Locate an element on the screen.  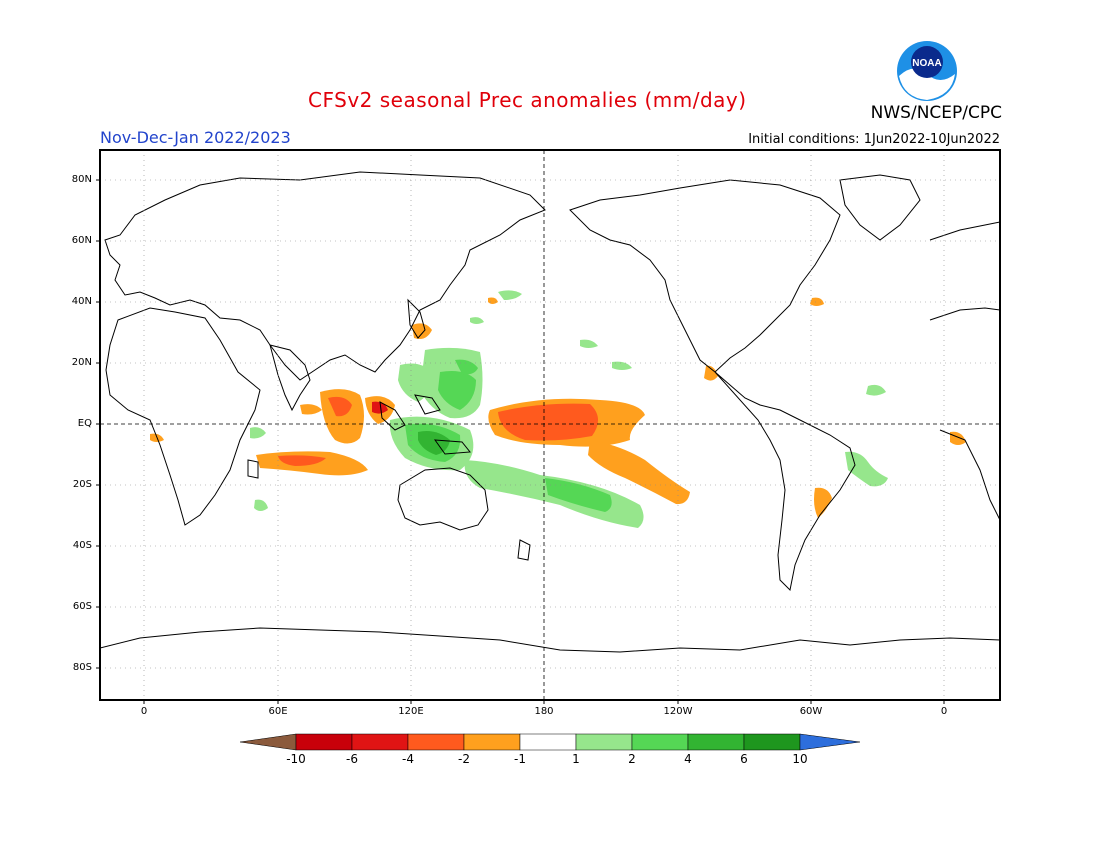
colorbar-label: 10 is located at coordinates (800, 759).